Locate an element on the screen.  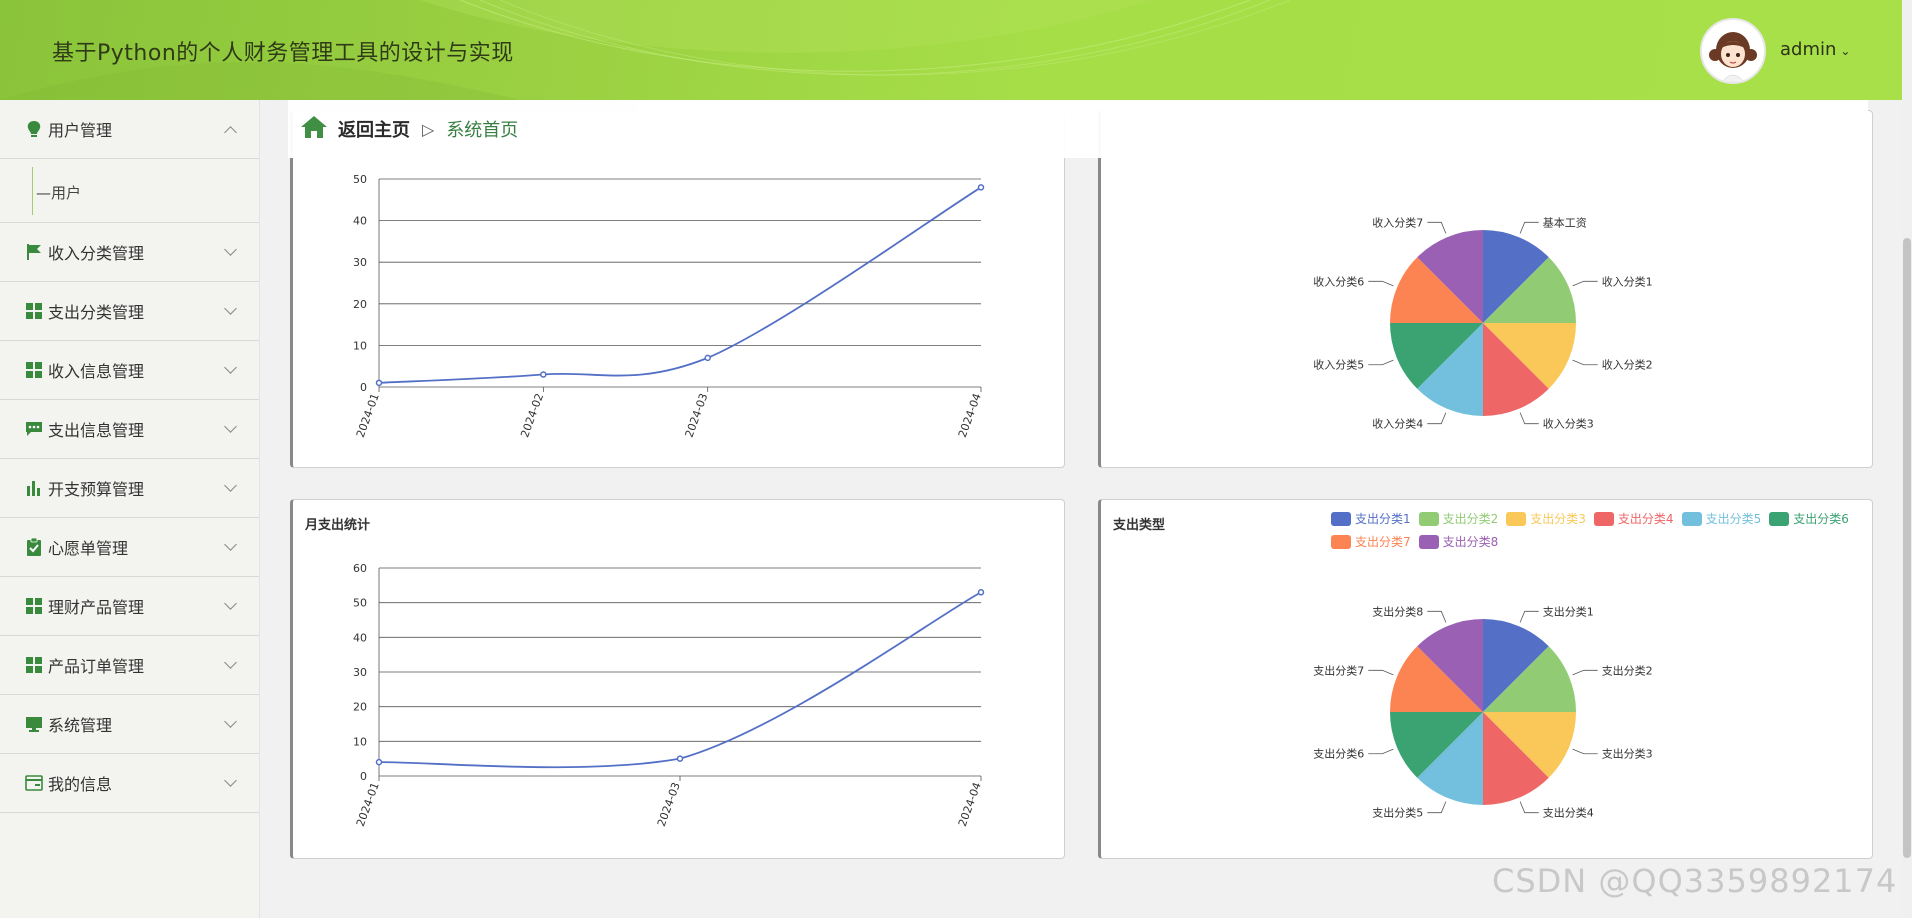
legend-item: 支出分类6 is located at coordinates (1809, 518).